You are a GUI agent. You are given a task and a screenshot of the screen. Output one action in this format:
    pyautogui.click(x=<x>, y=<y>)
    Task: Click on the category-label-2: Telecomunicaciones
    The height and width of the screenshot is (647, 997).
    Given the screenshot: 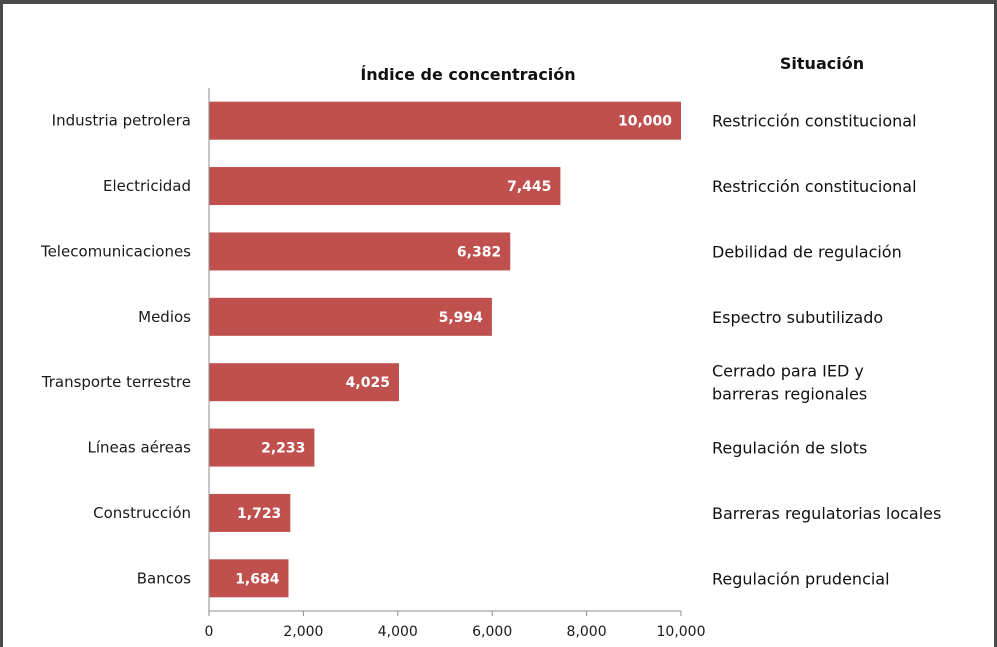 What is the action you would take?
    pyautogui.click(x=115, y=251)
    